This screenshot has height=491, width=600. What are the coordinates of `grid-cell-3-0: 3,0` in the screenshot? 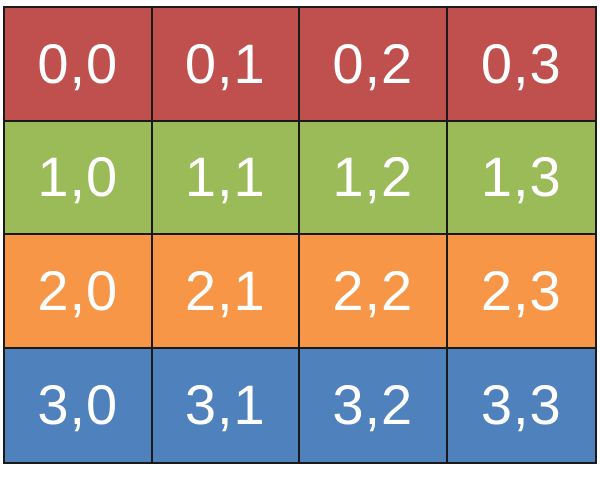 It's located at (79, 405).